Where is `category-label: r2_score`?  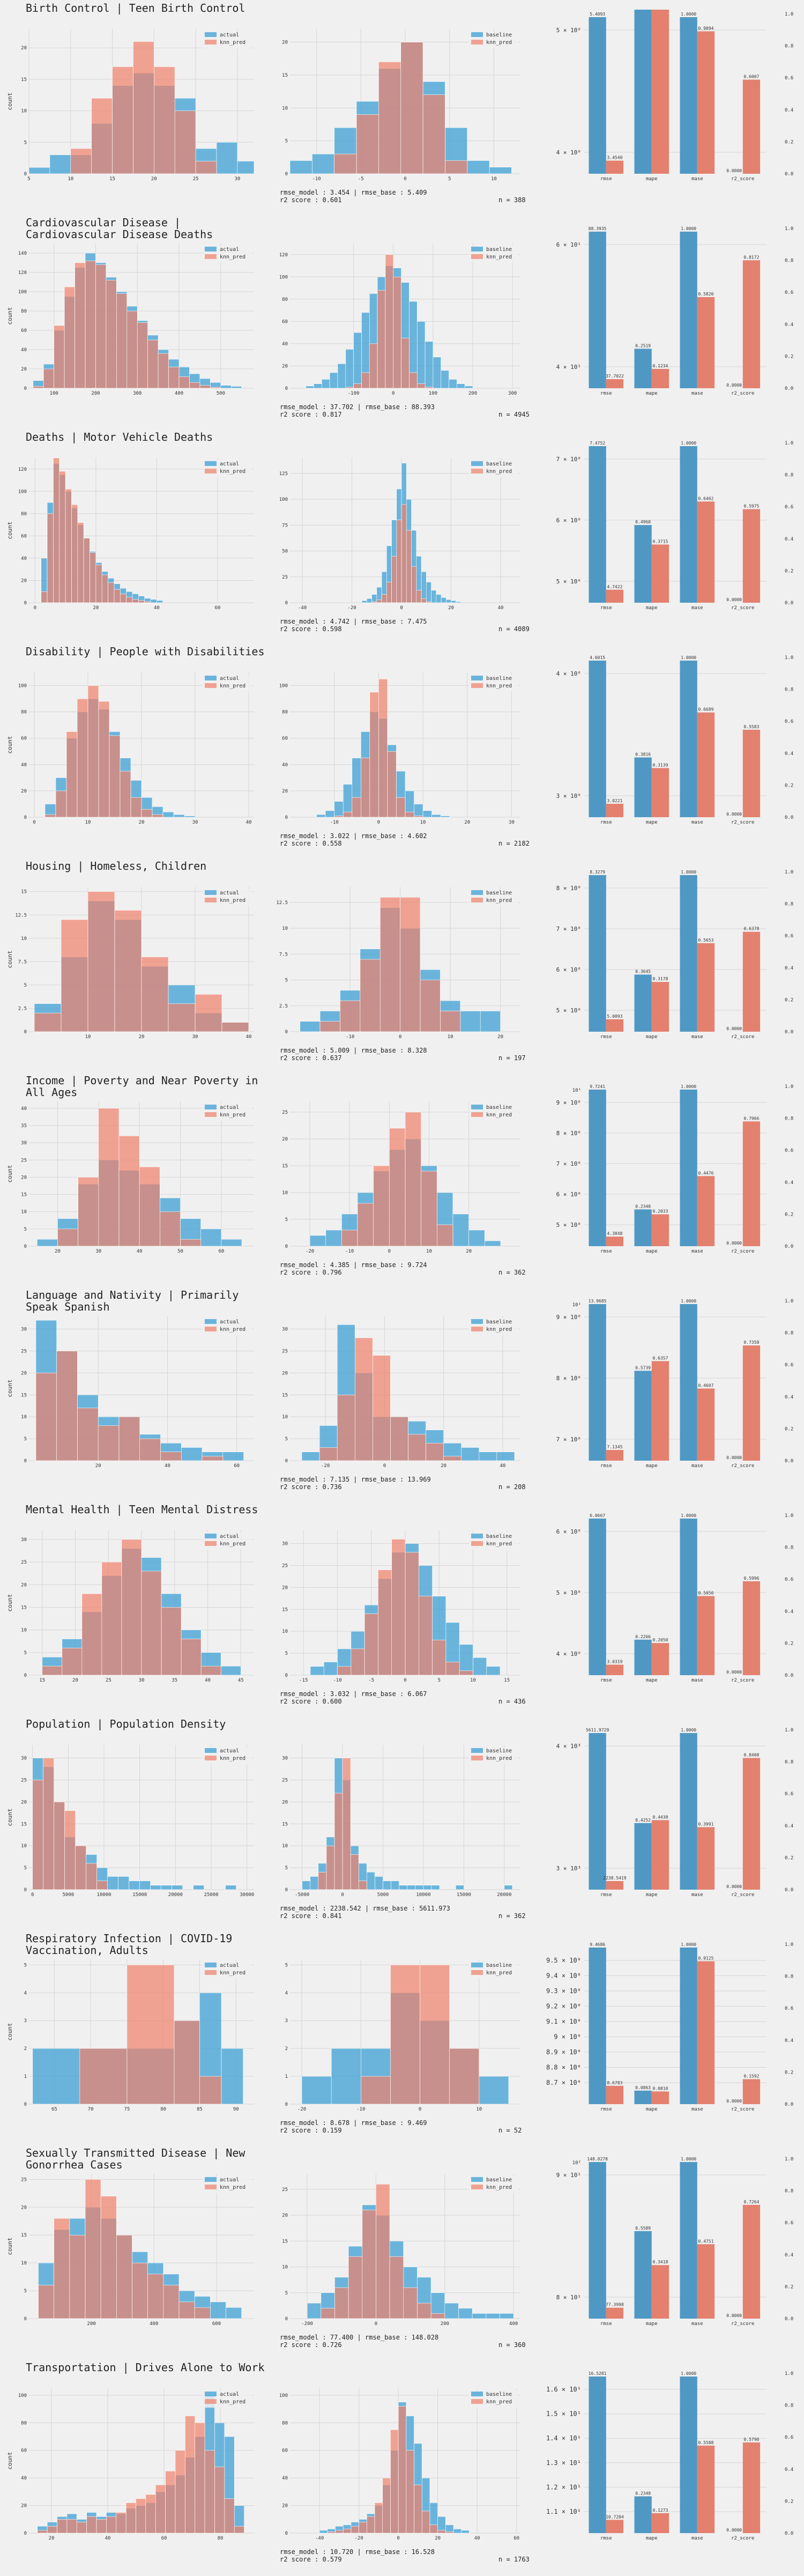 category-label: r2_score is located at coordinates (742, 179).